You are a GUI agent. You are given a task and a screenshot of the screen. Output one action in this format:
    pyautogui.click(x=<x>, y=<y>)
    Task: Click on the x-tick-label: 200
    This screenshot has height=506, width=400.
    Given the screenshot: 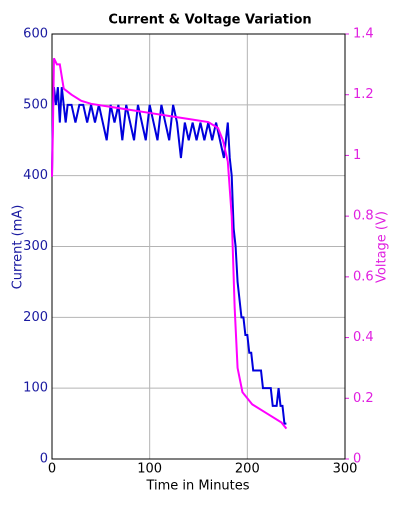 What is the action you would take?
    pyautogui.click(x=247, y=469)
    